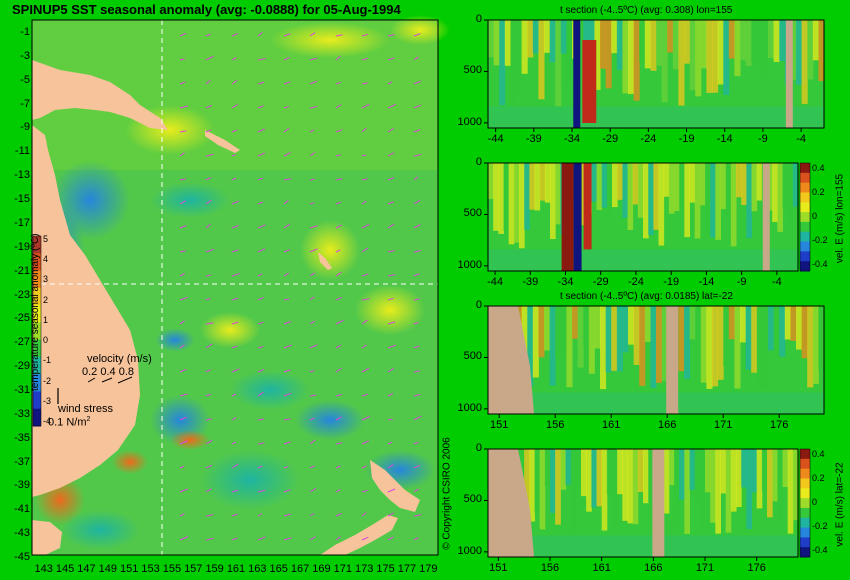  I want to click on lat-tick-label: -31, so click(22, 389).